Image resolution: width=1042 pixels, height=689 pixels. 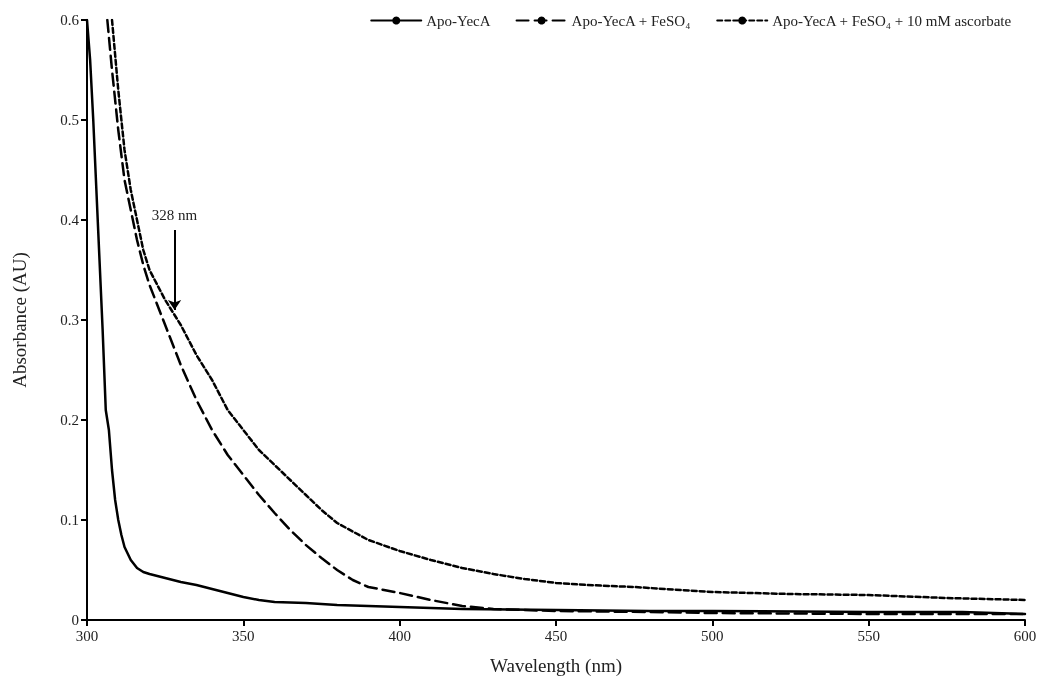 I want to click on y-tick-label: 0.2, so click(x=69, y=420).